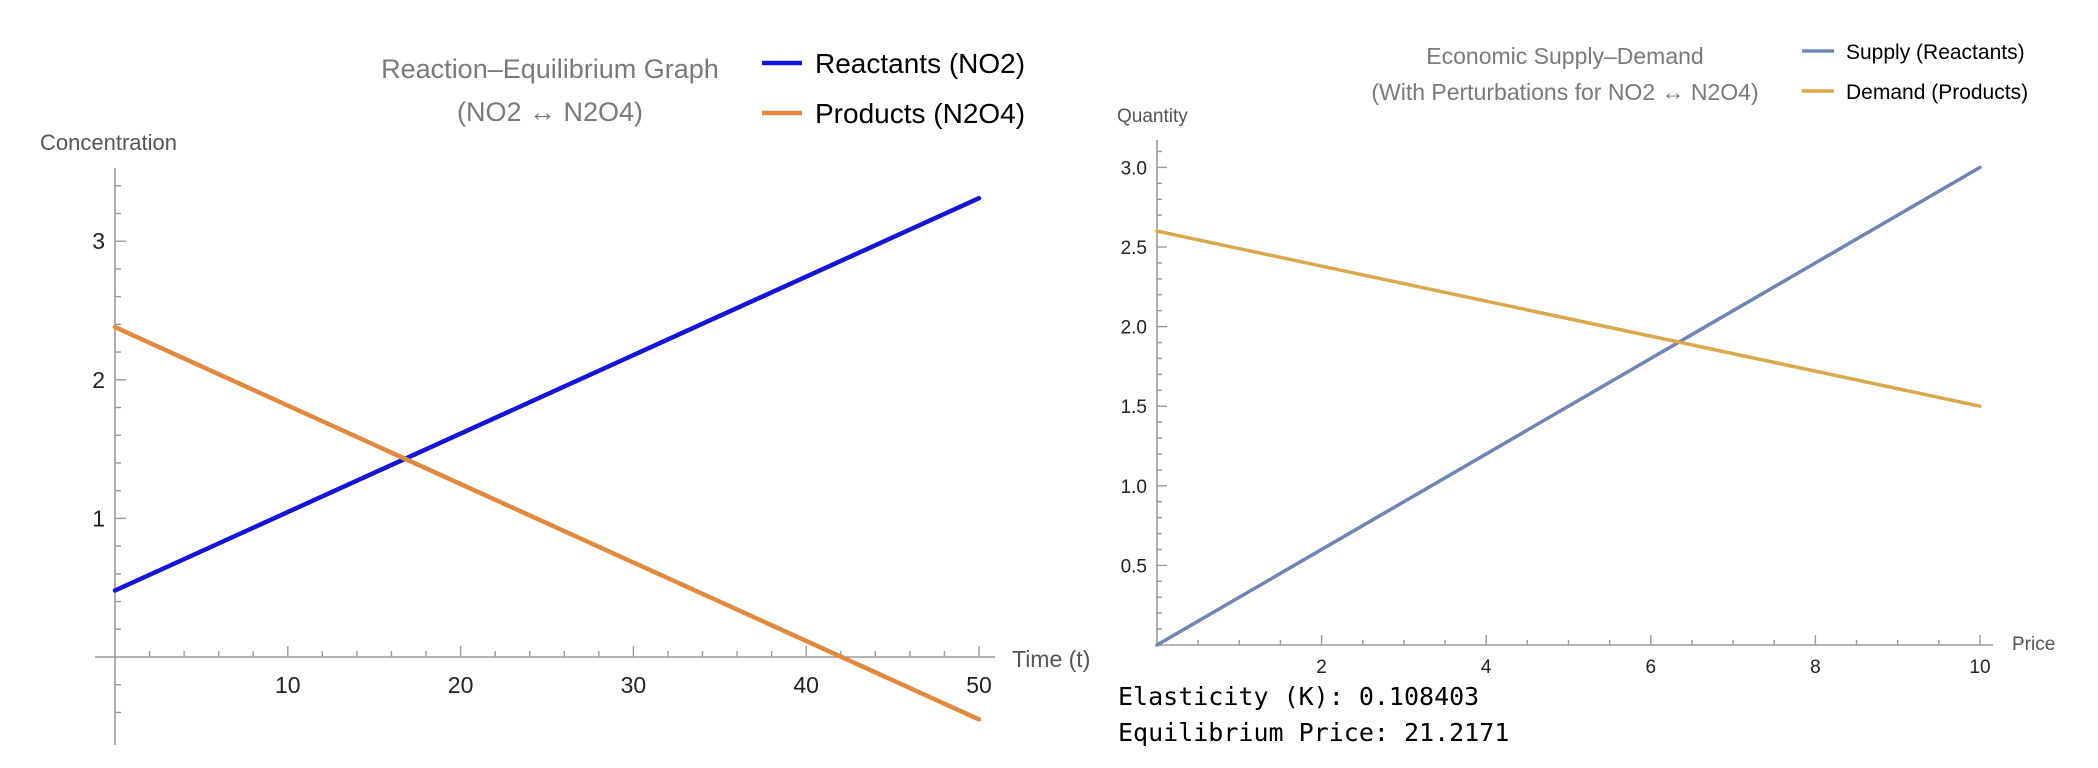 The width and height of the screenshot is (2098, 768). What do you see at coordinates (1299, 696) in the screenshot?
I see `elasticity-readout: Elasticity (K): 0.108403` at bounding box center [1299, 696].